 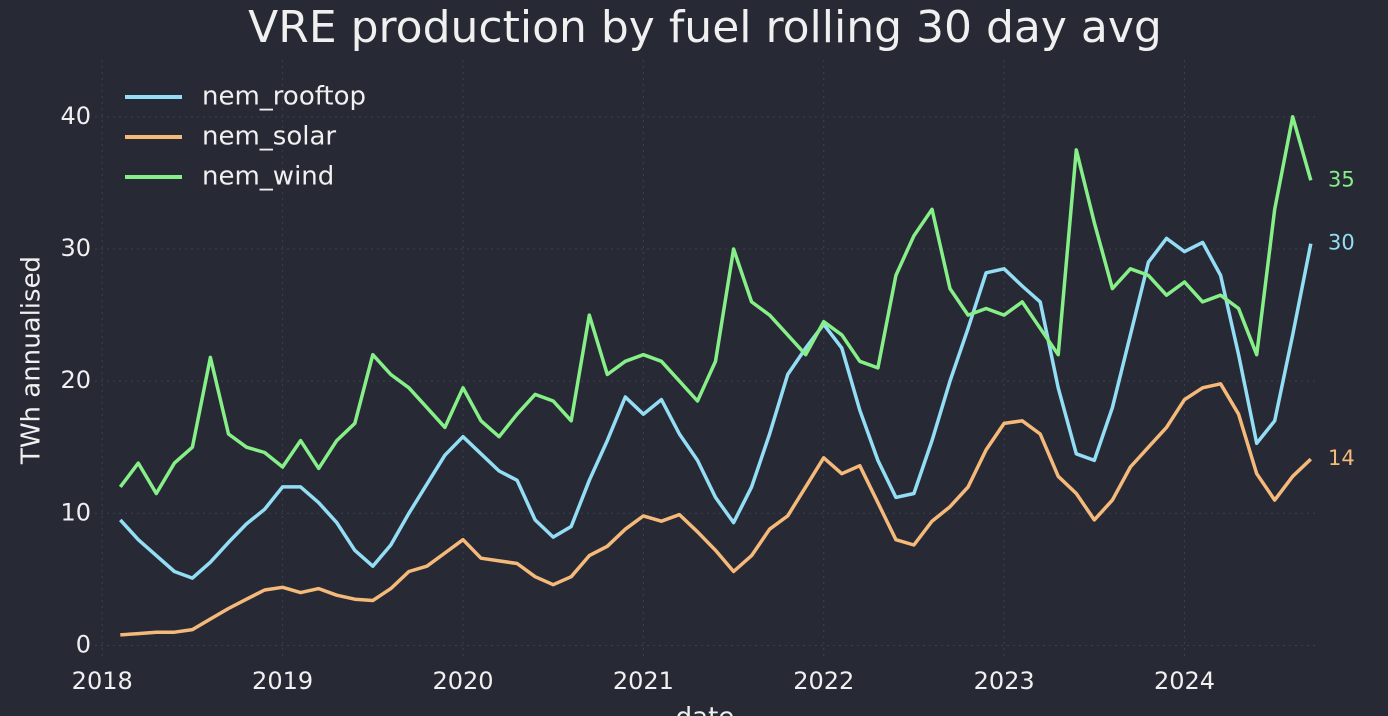 I want to click on x-tick-label: 2023, so click(x=1004, y=681).